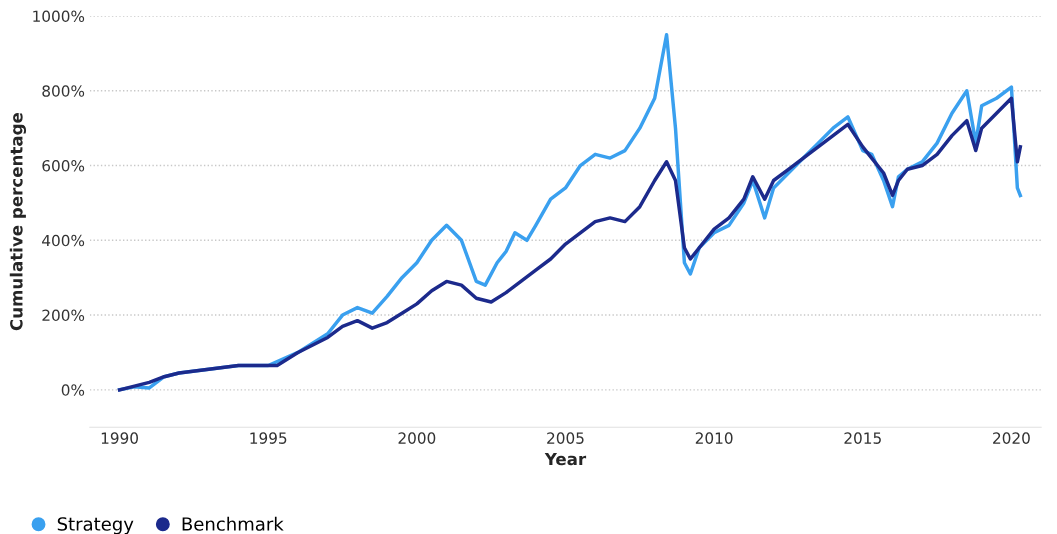 The width and height of the screenshot is (1057, 534). I want to click on x-tick-label: 2015, so click(862, 438).